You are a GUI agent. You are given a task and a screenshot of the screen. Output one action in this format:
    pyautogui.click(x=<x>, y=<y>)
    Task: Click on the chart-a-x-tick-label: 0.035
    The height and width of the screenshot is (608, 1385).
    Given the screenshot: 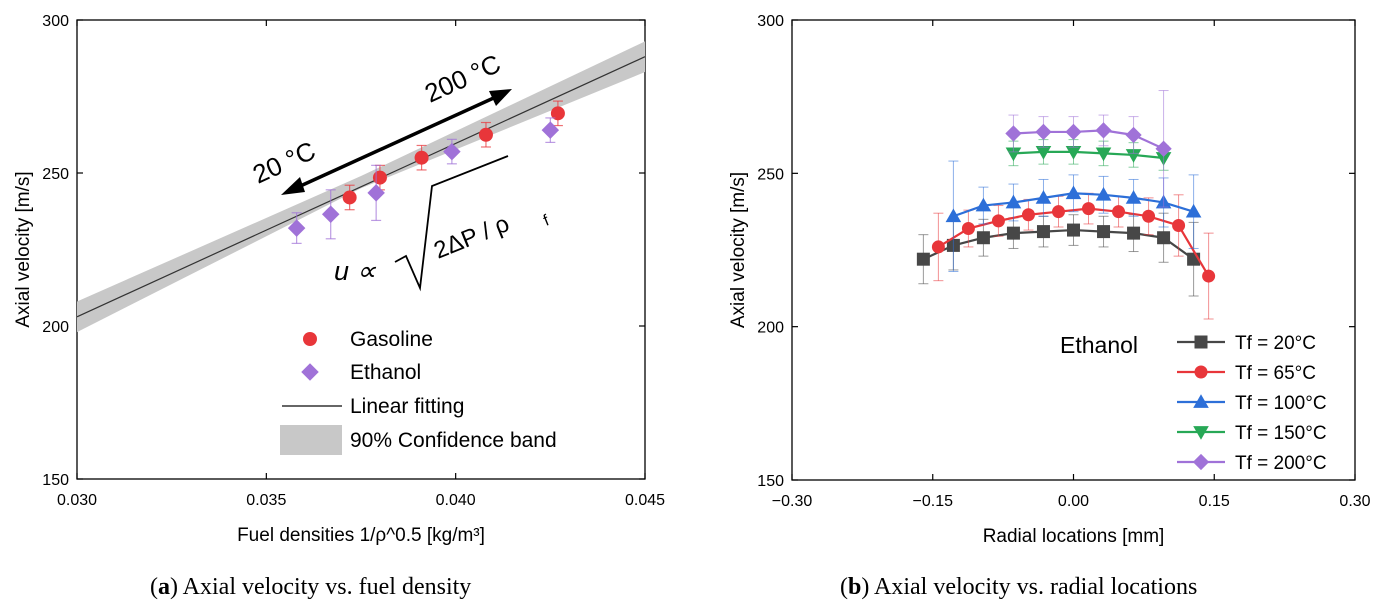 What is the action you would take?
    pyautogui.click(x=266, y=500)
    